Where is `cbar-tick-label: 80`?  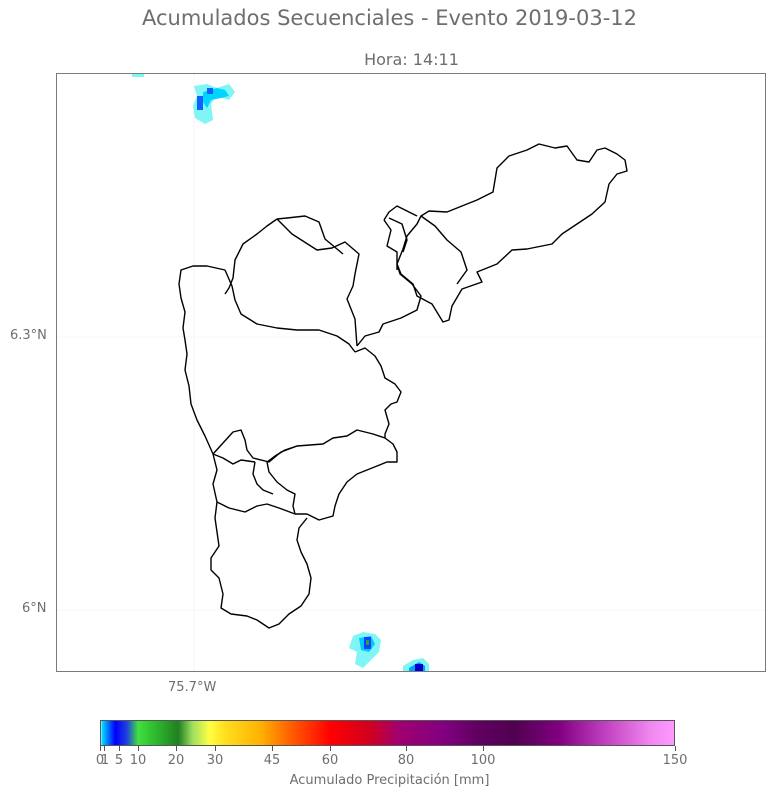 cbar-tick-label: 80 is located at coordinates (406, 760).